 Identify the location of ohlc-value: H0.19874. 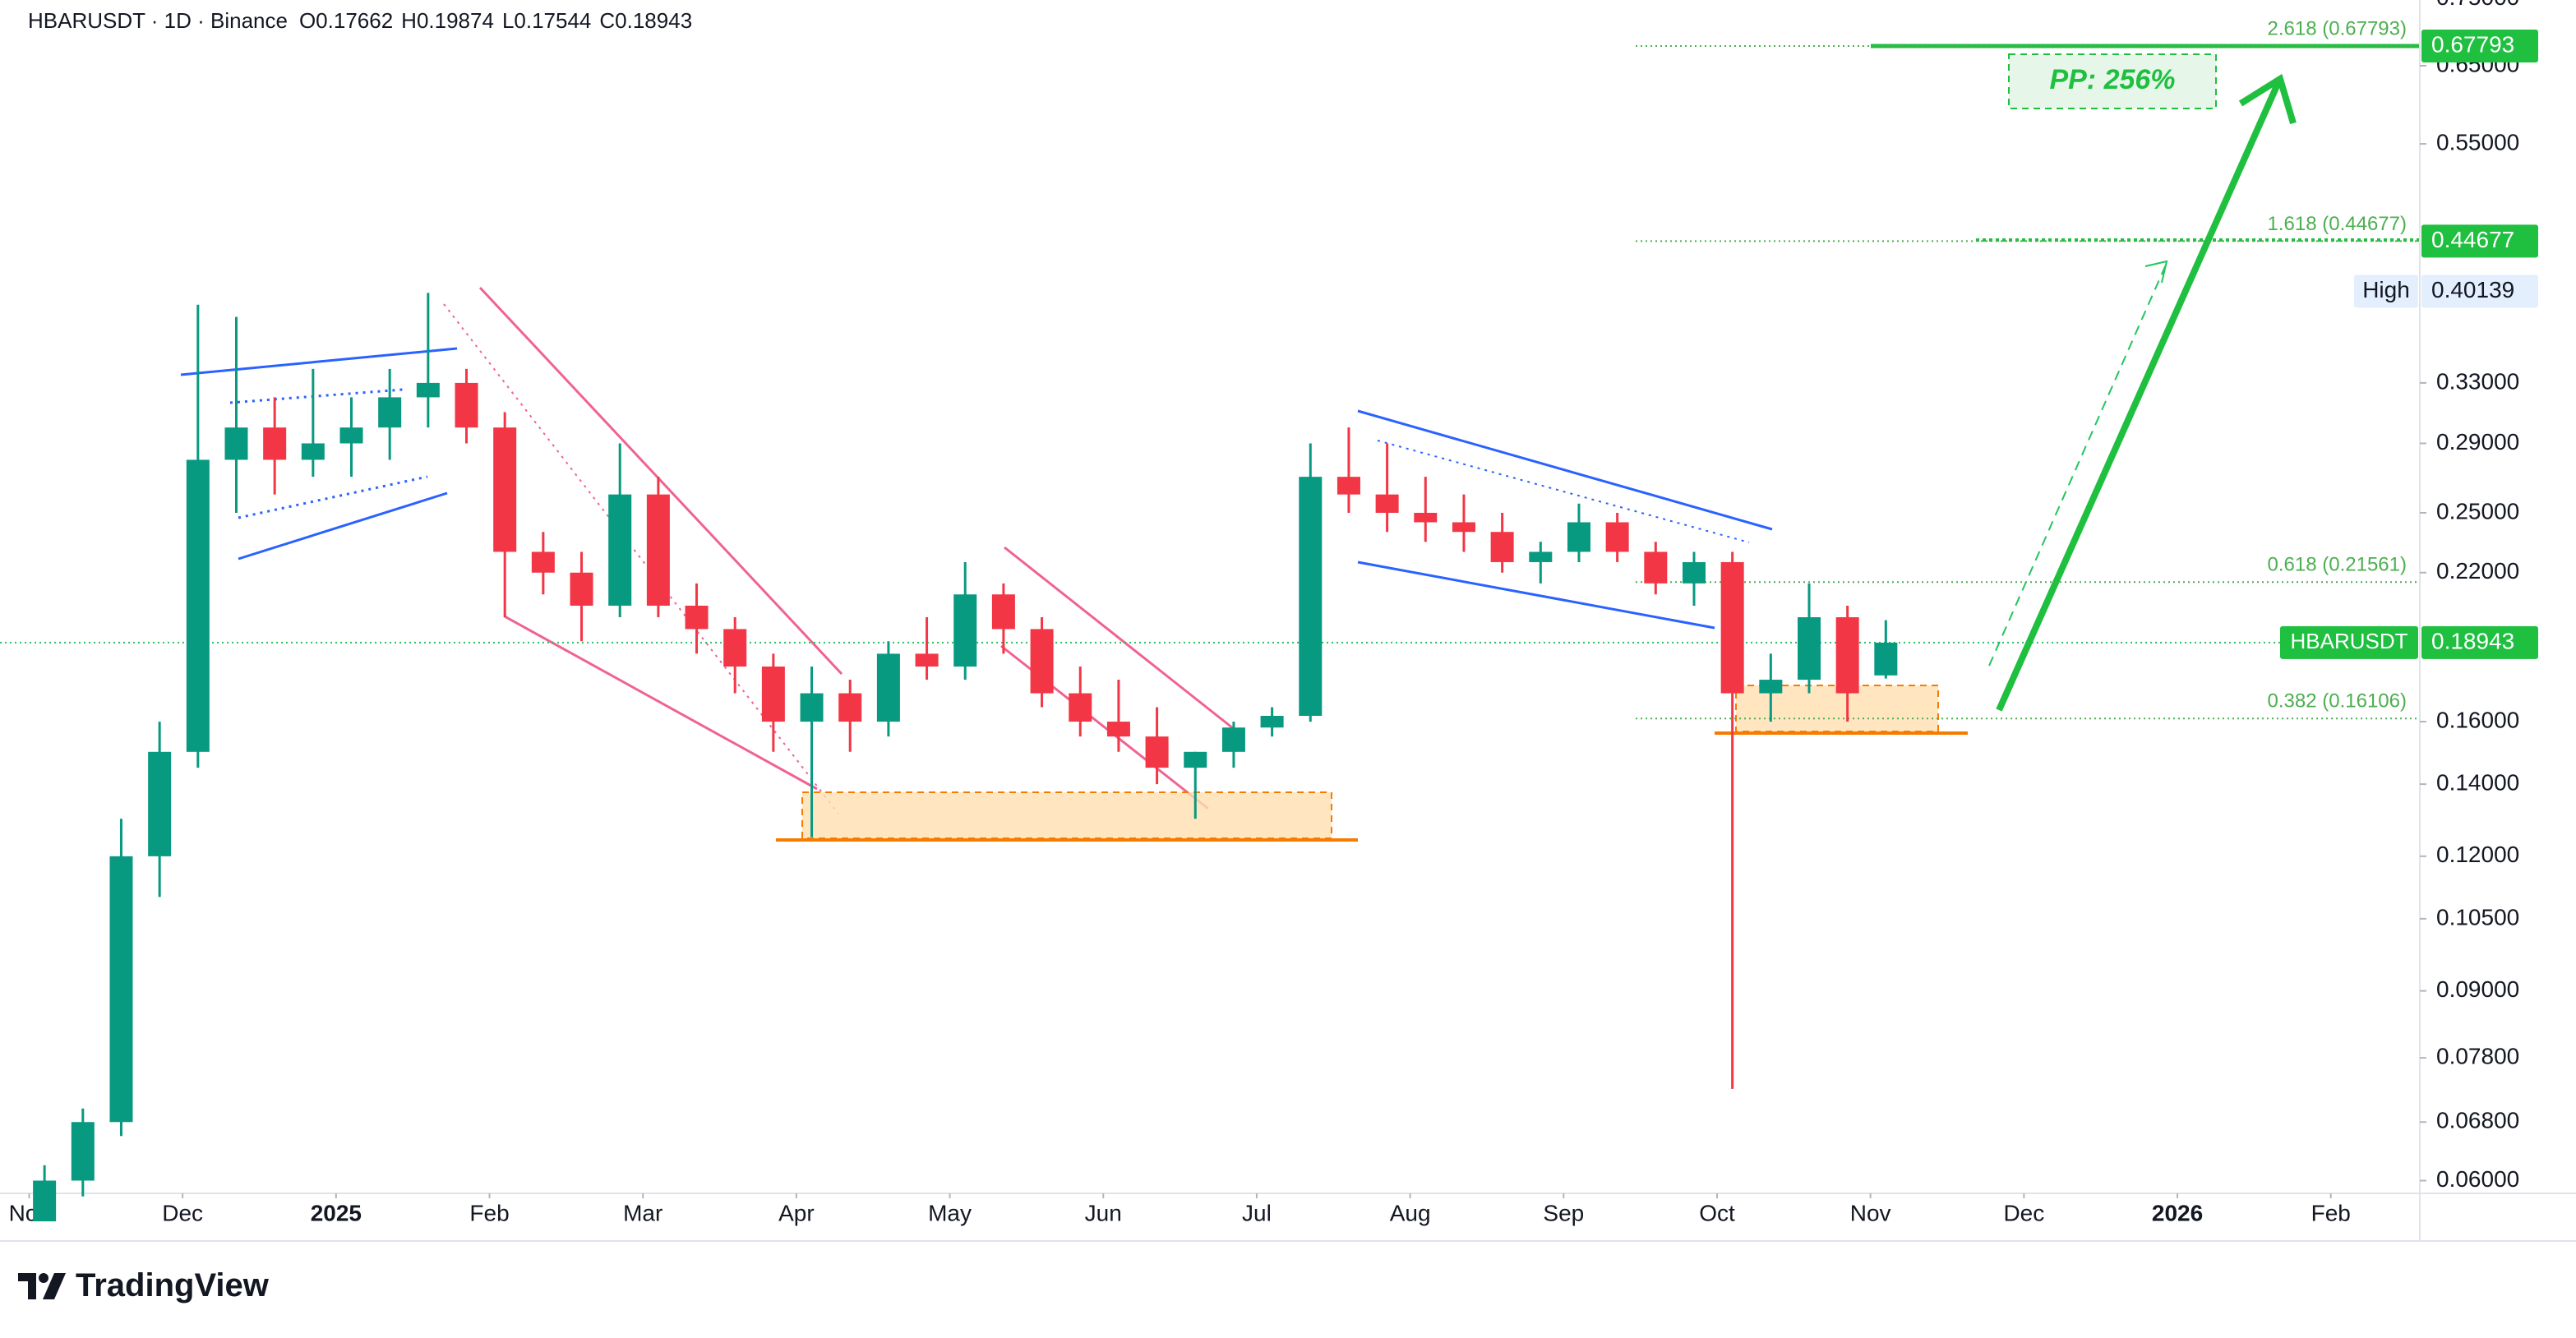
(448, 21).